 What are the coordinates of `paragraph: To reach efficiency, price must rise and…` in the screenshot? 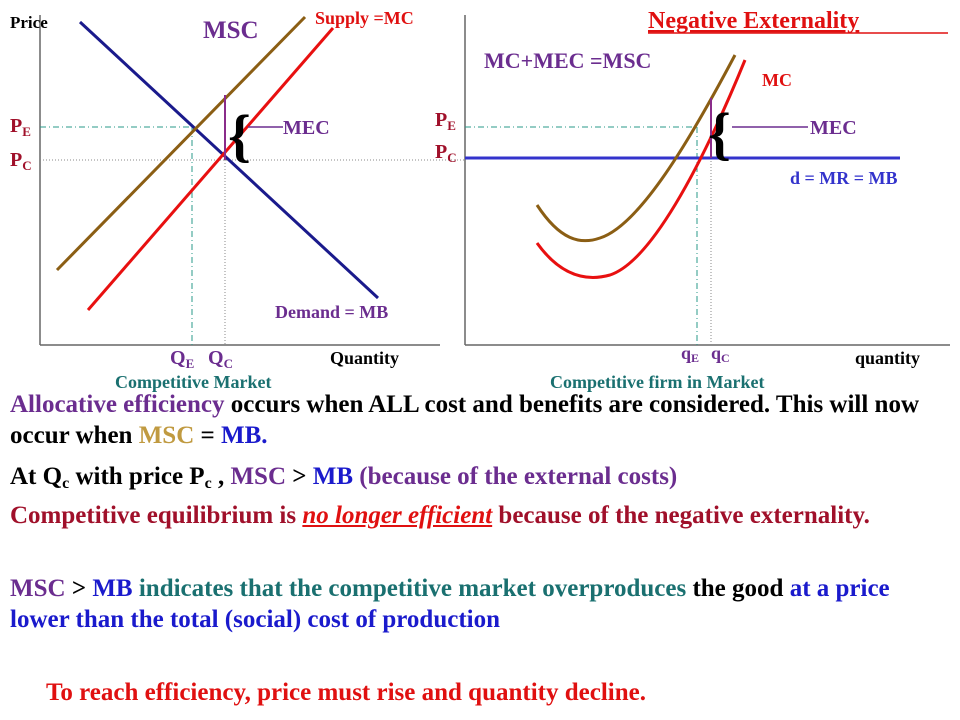 It's located at (501, 692).